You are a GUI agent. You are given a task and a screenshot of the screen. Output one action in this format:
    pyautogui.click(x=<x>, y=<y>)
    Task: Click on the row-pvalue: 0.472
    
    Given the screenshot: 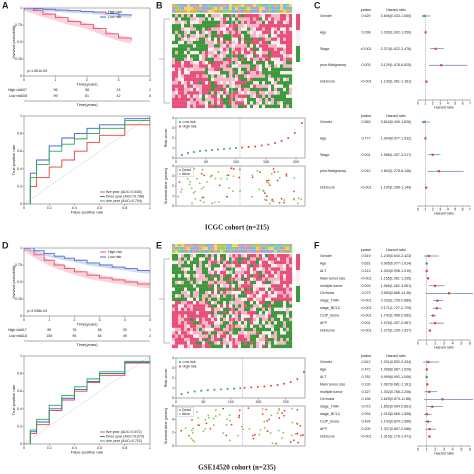 What is the action you would take?
    pyautogui.click(x=366, y=369)
    